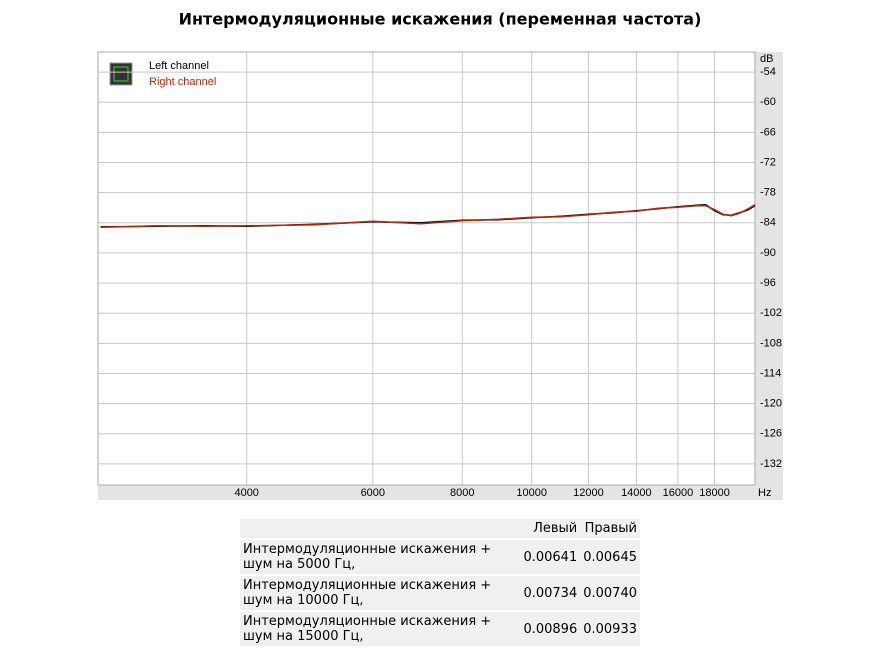 The height and width of the screenshot is (668, 891). I want to click on y-tick-label: -108, so click(771, 343).